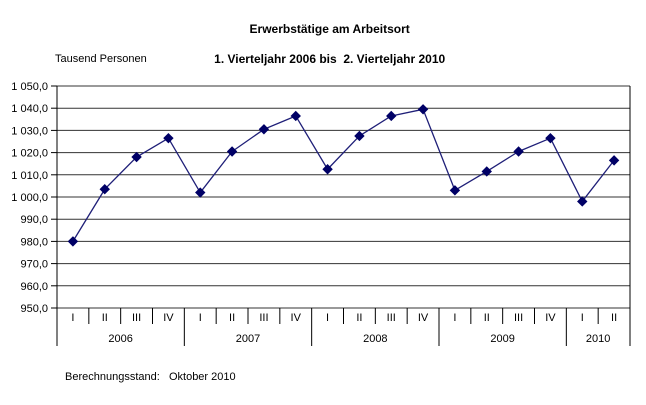 The image size is (646, 405). I want to click on y-axis-unit-label: Tausend Personen, so click(101, 59).